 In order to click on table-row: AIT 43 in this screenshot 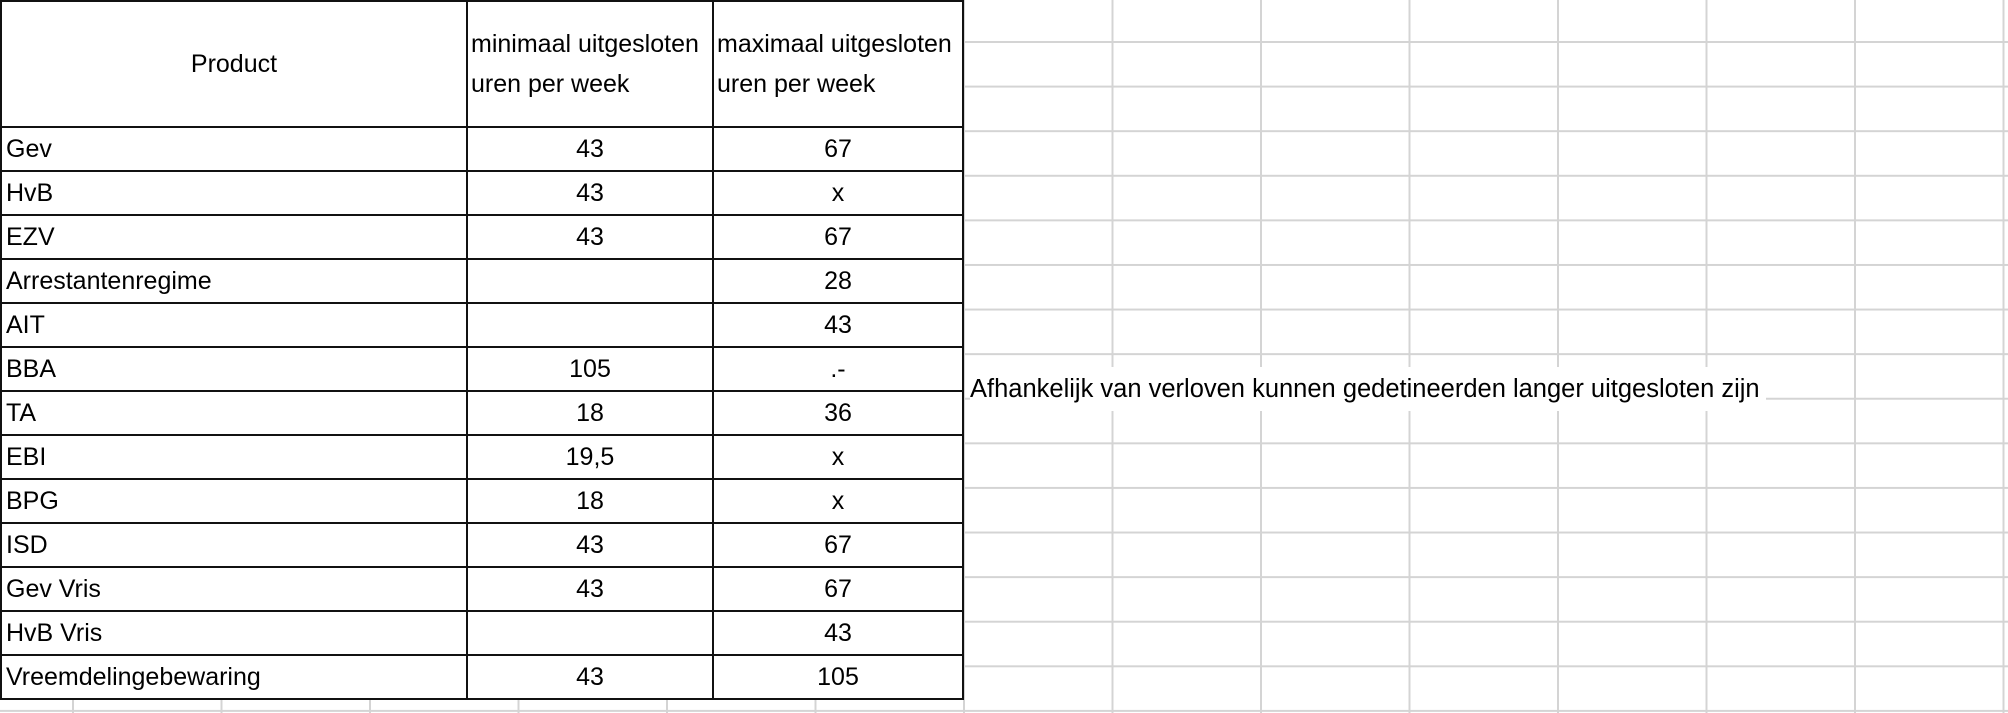, I will do `click(482, 325)`.